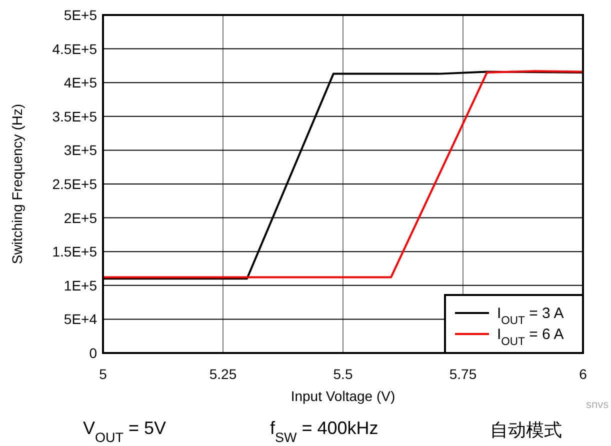 This screenshot has height=446, width=611. I want to click on x-tick-label: 5.25, so click(223, 374).